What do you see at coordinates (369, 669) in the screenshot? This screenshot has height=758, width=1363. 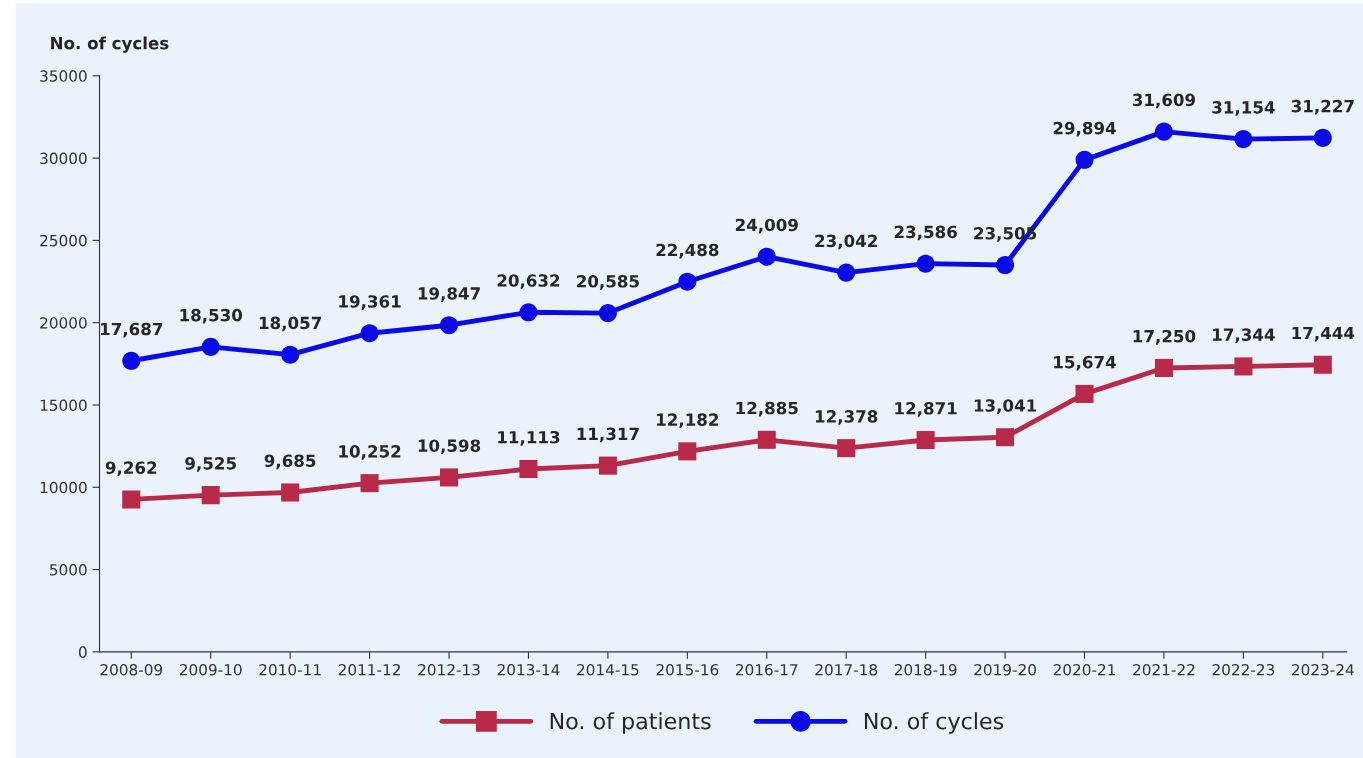 I see `x-tick-label: 2011-12` at bounding box center [369, 669].